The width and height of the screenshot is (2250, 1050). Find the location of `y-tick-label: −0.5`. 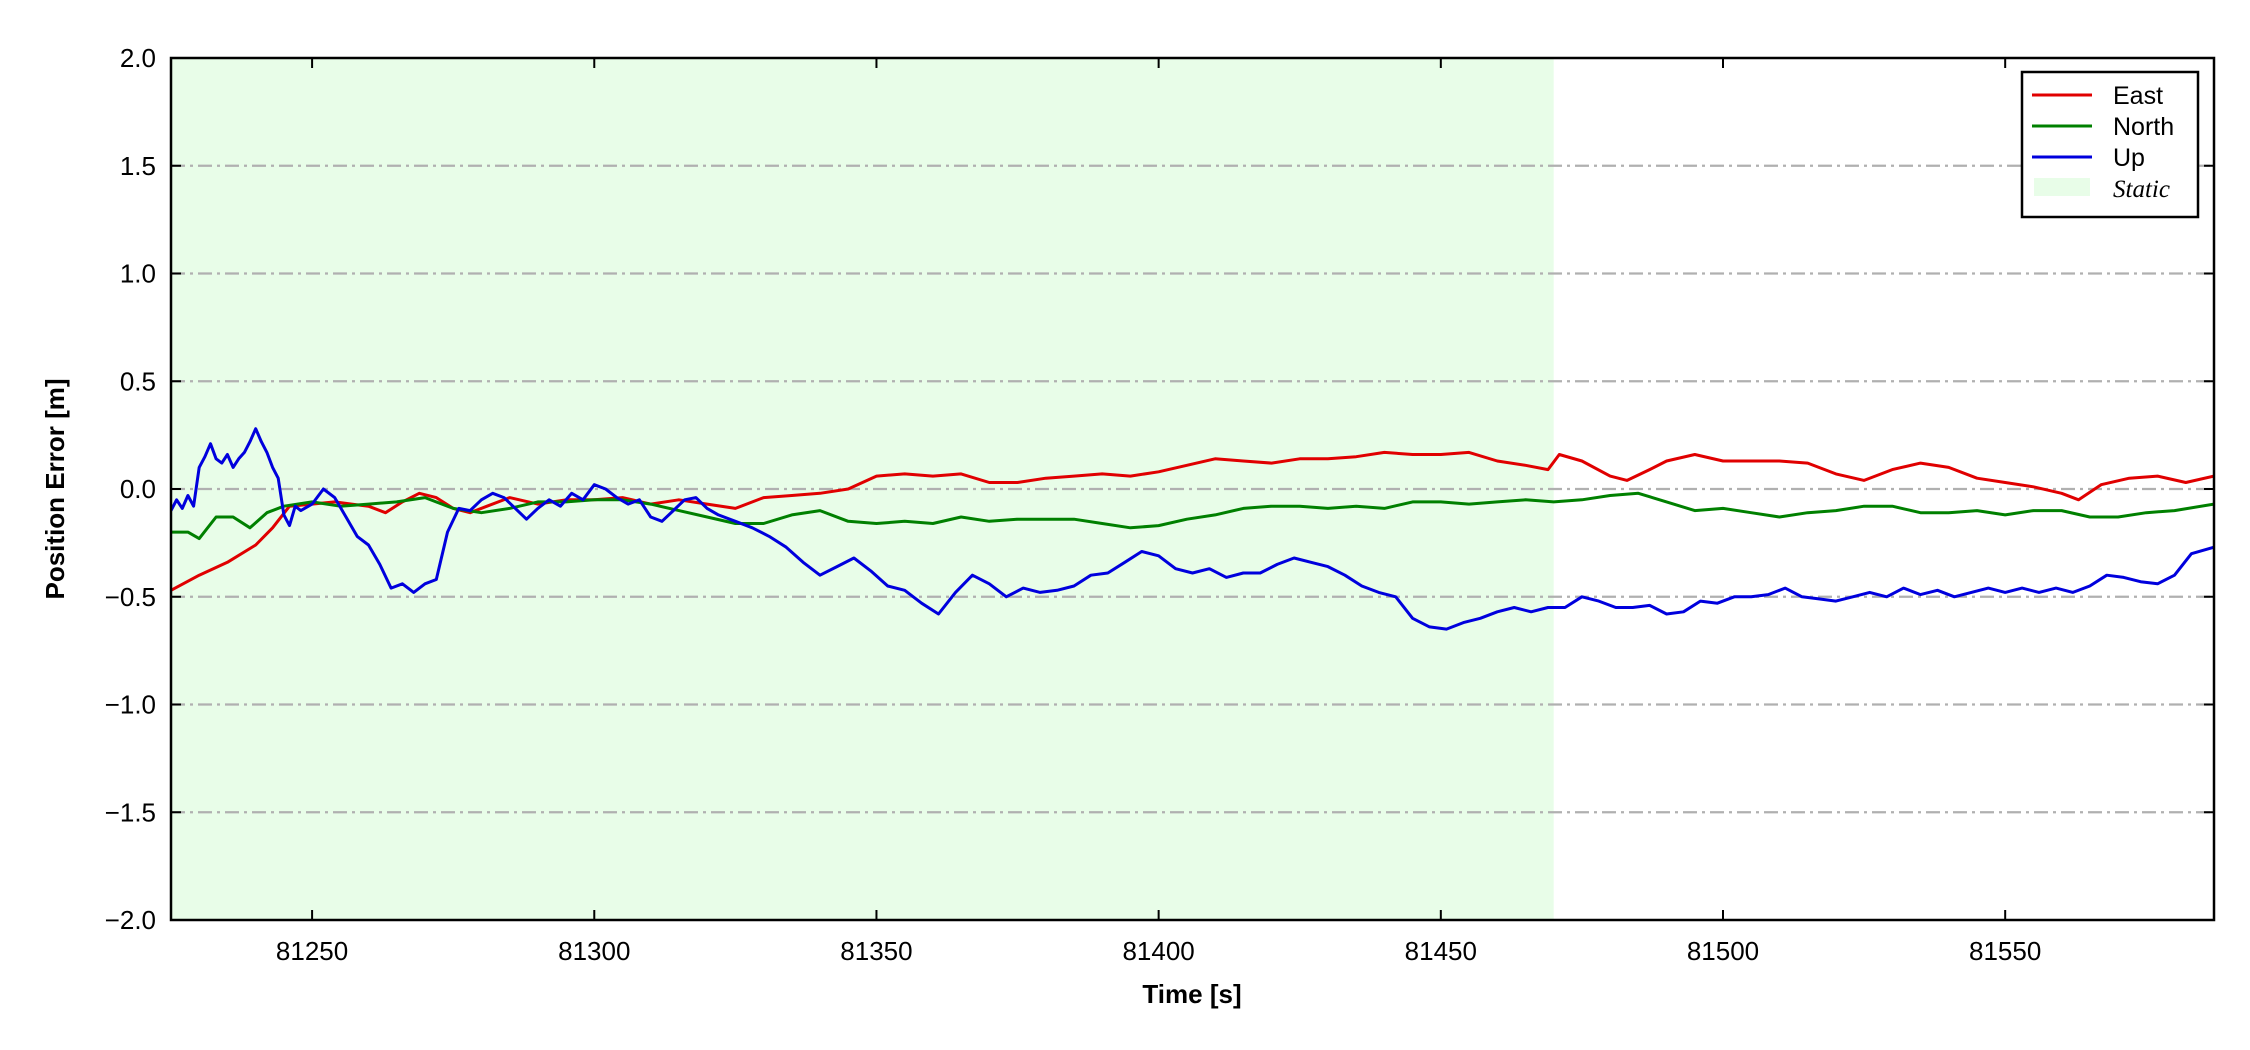

y-tick-label: −0.5 is located at coordinates (130, 597).